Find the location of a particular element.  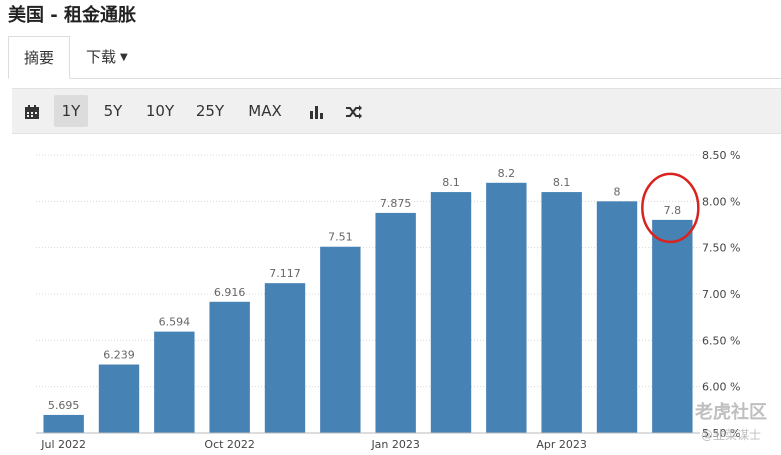

bar-value-label: 7.51 is located at coordinates (340, 237).